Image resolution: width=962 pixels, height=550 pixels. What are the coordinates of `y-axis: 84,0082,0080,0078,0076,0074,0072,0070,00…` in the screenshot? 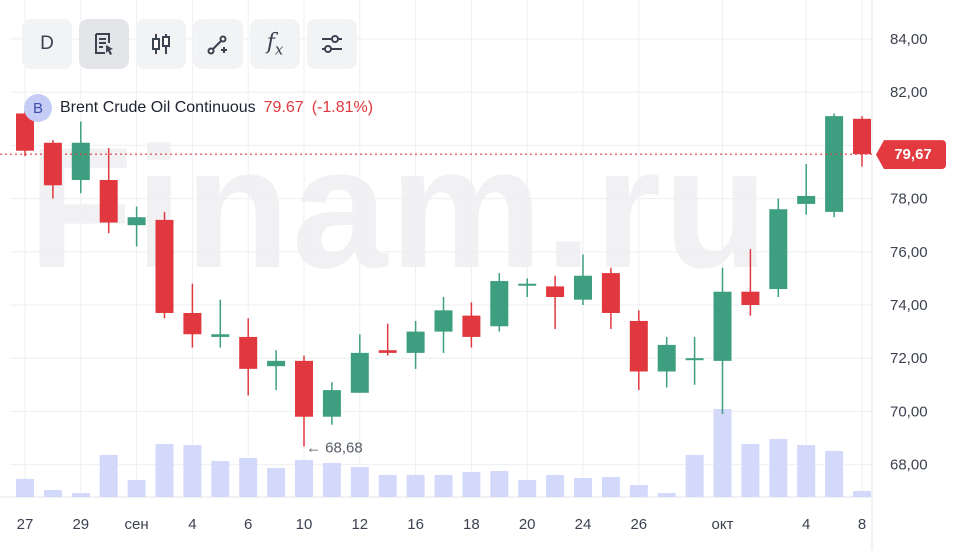 It's located at (909, 252).